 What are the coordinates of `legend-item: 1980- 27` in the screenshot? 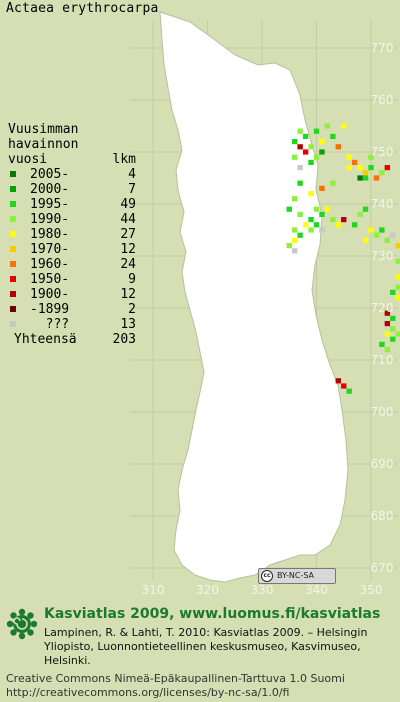 It's located at (72, 234).